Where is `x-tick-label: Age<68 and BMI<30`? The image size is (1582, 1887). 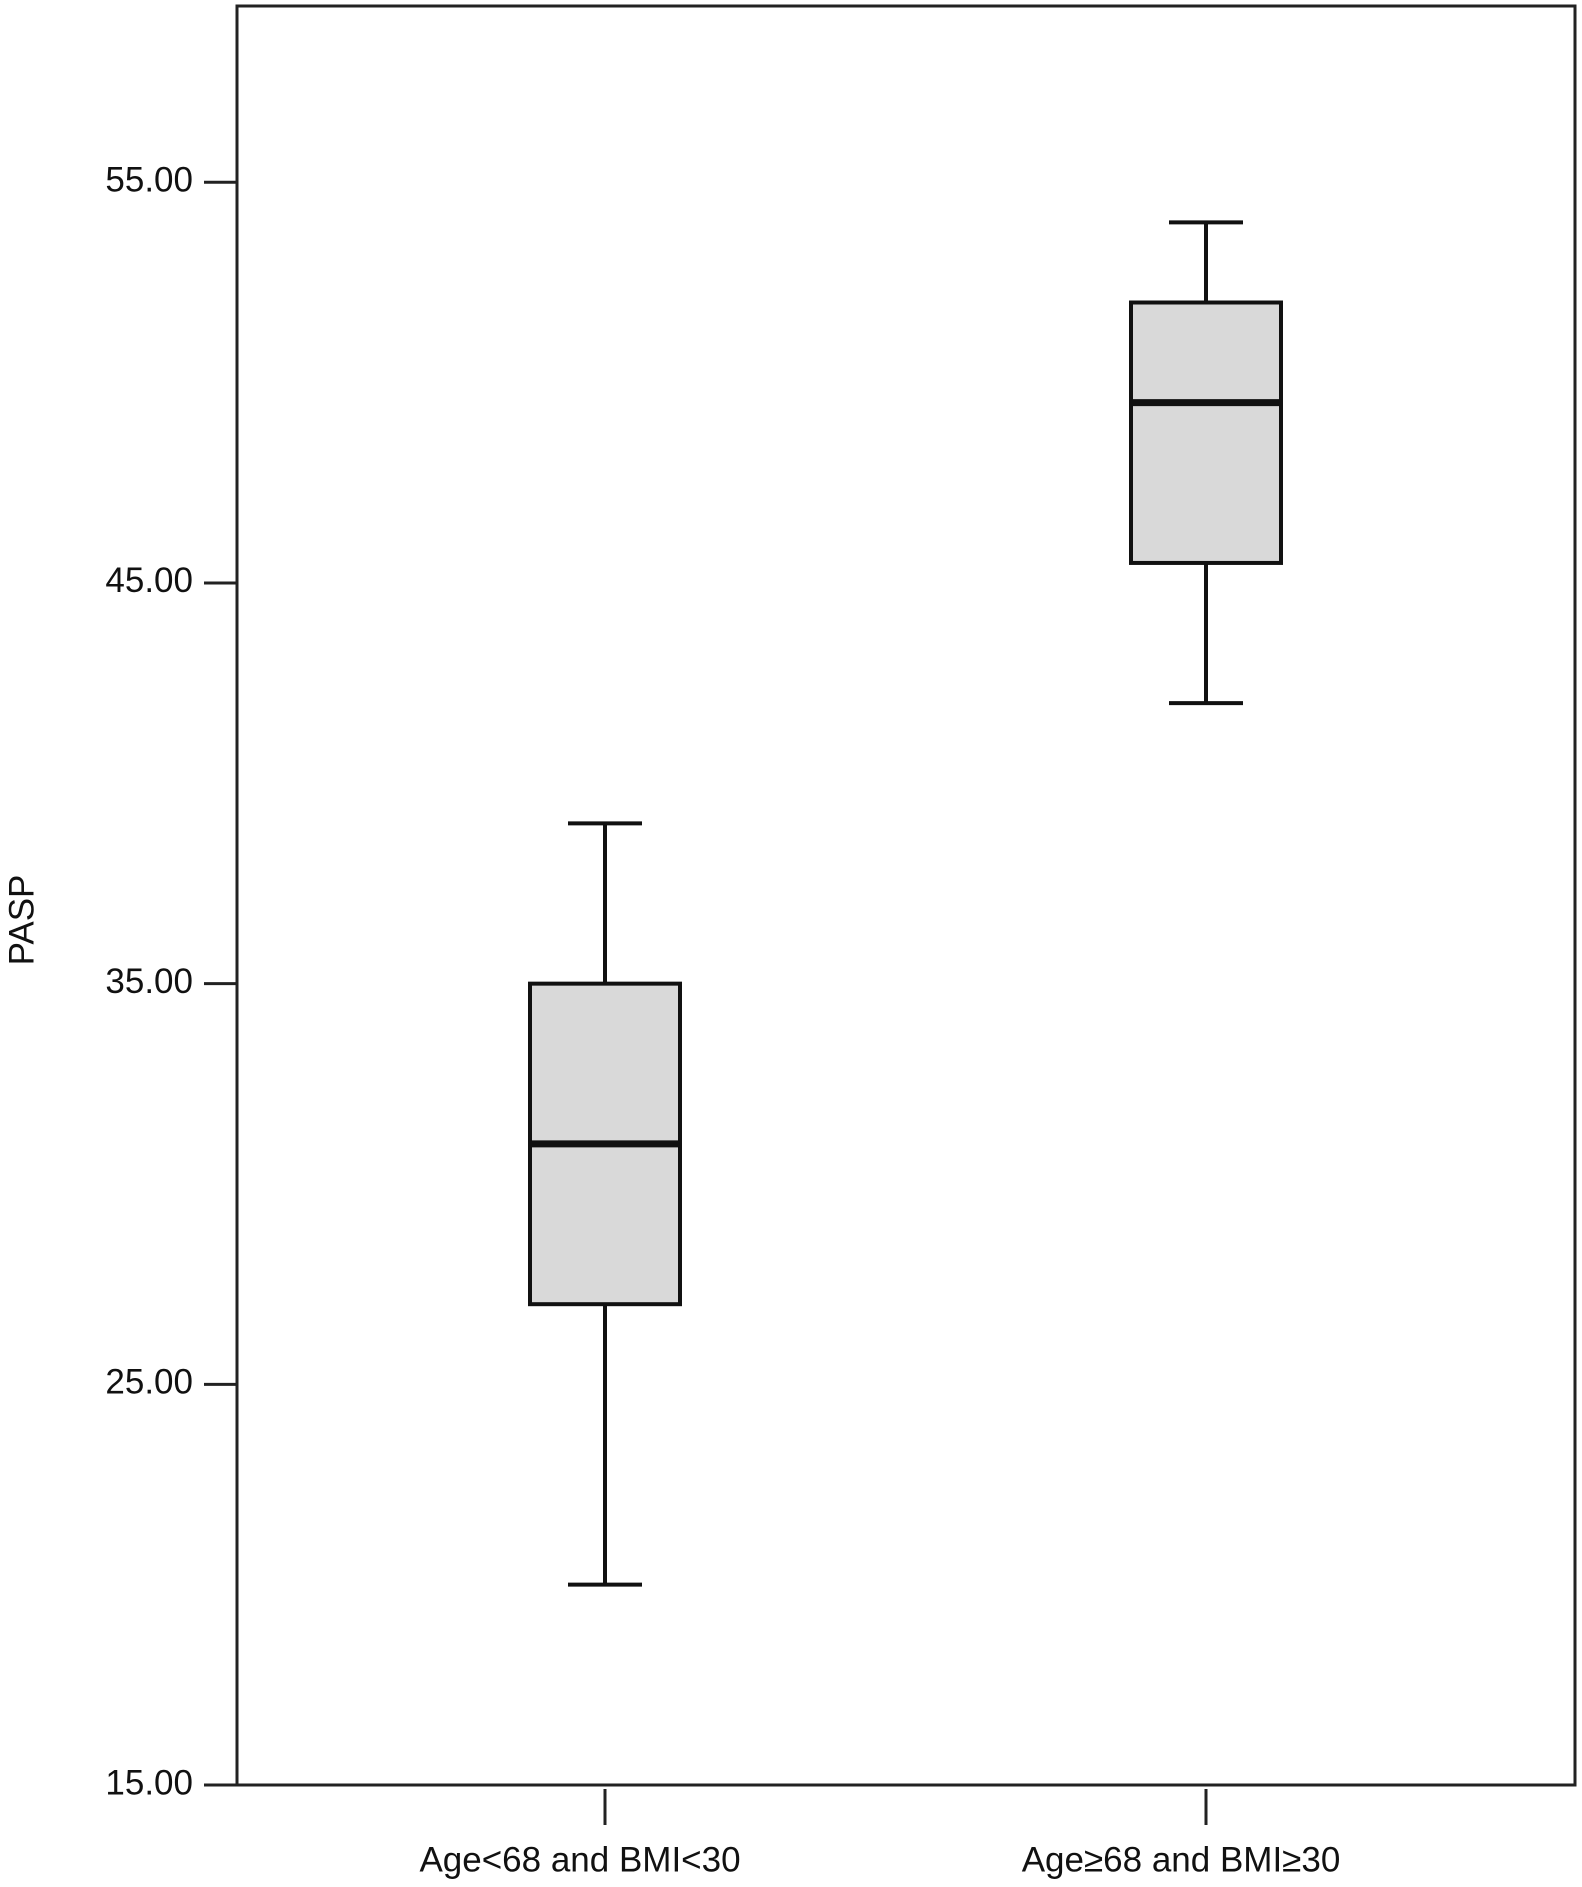 x-tick-label: Age<68 and BMI<30 is located at coordinates (579, 1859).